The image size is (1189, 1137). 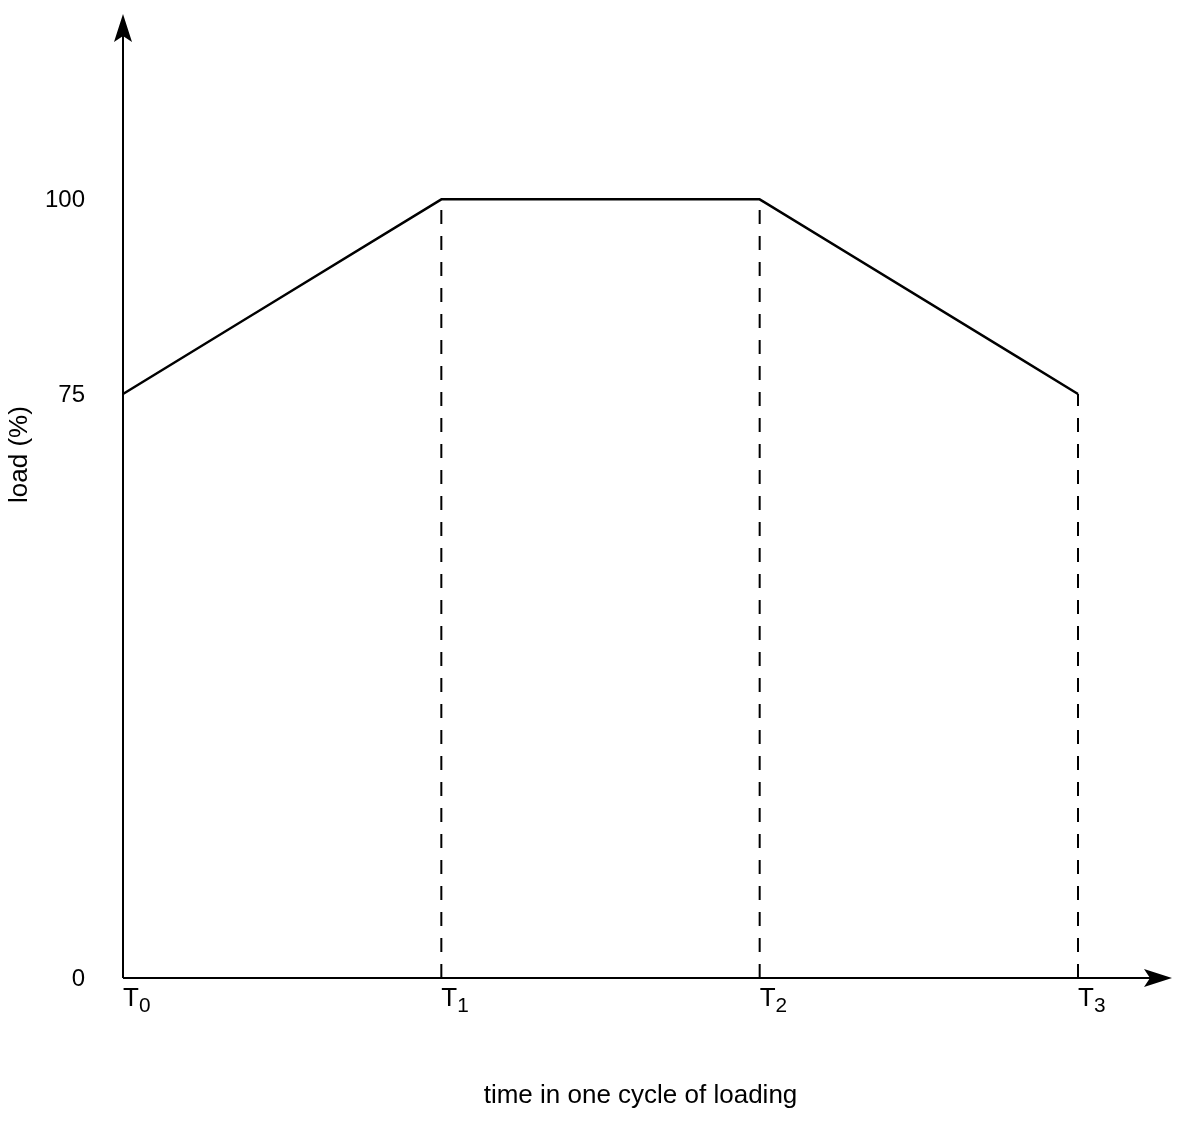 What do you see at coordinates (137, 999) in the screenshot?
I see `x-tick-label: T$_{0}$` at bounding box center [137, 999].